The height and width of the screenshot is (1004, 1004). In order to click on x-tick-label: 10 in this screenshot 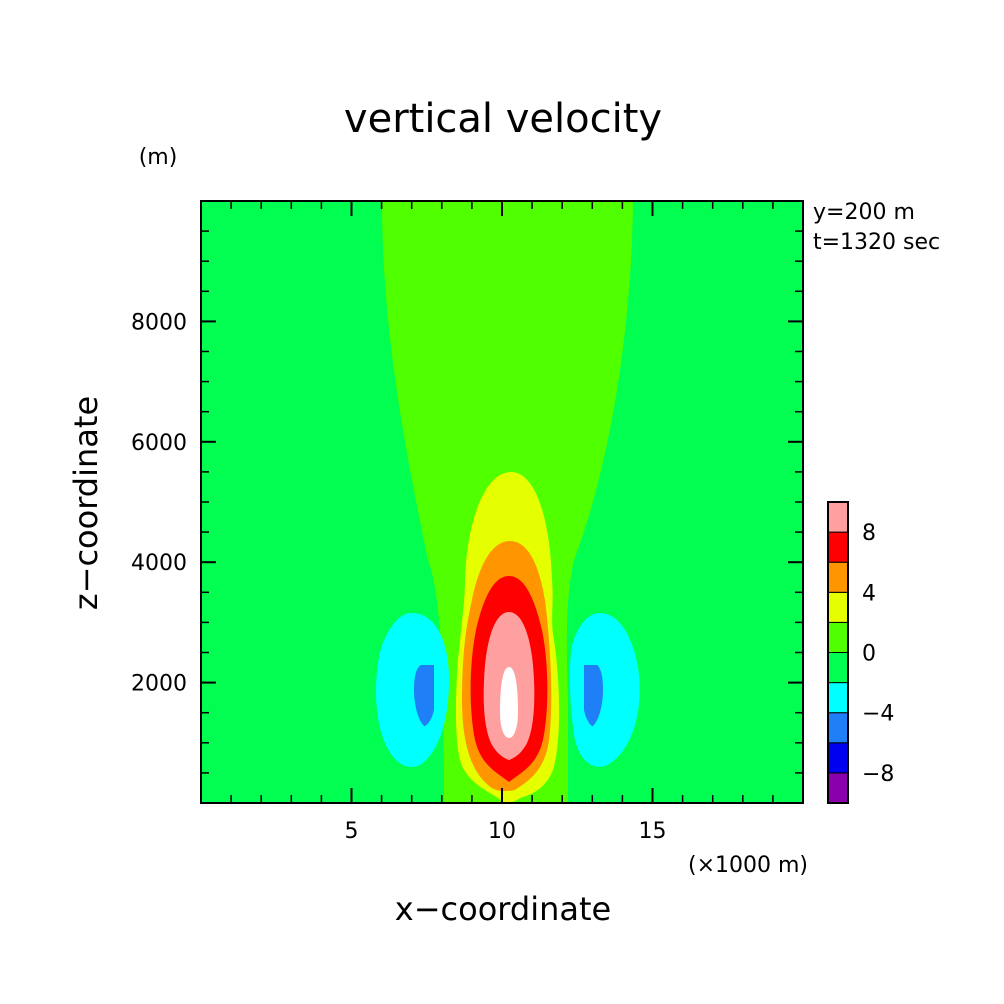, I will do `click(502, 831)`.